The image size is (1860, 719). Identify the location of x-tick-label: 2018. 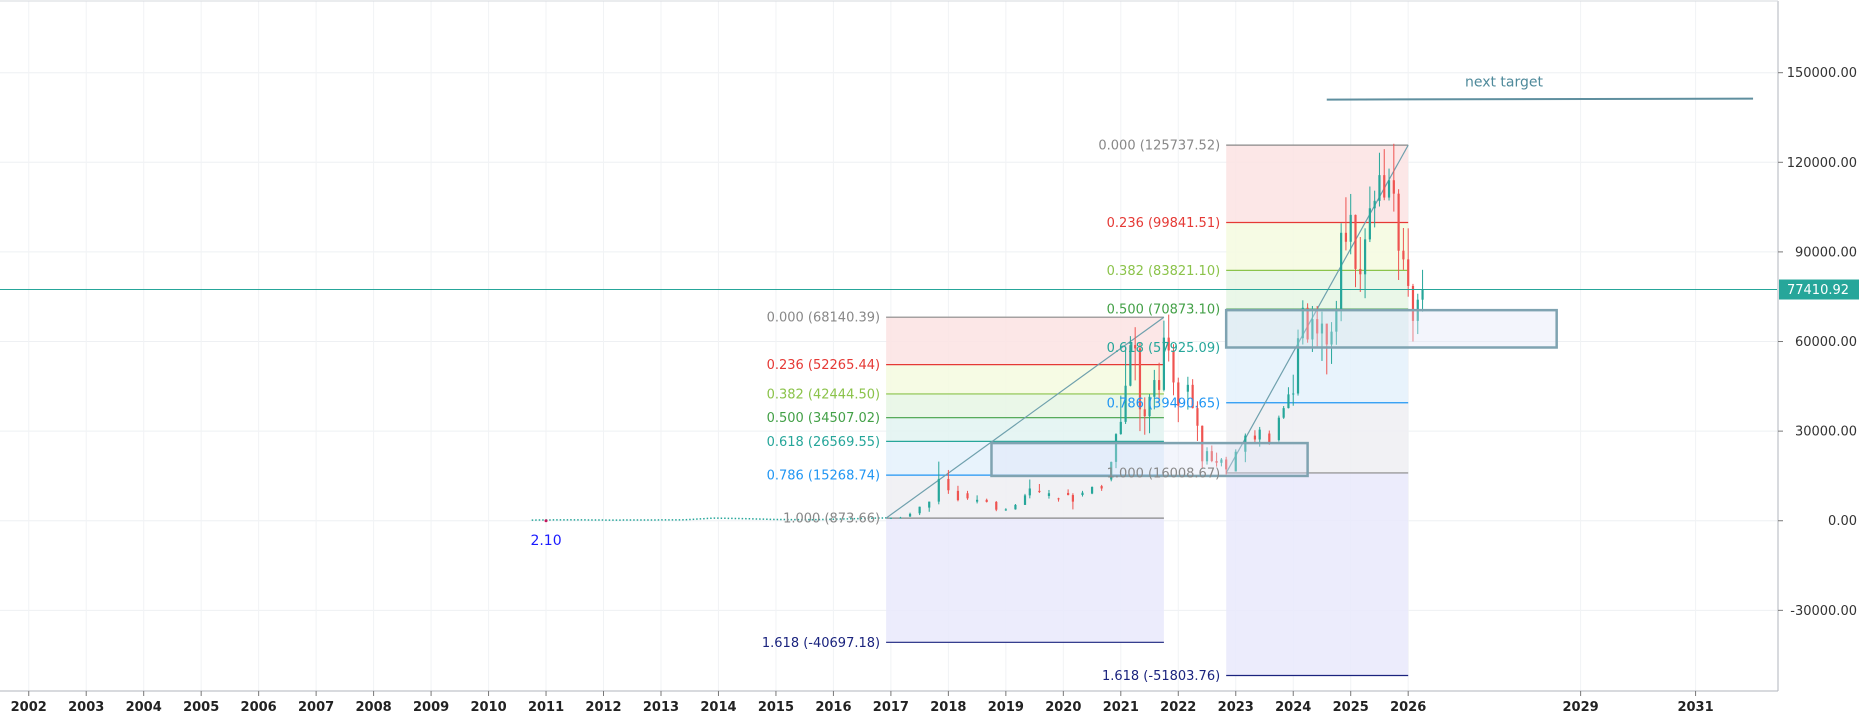
(948, 707).